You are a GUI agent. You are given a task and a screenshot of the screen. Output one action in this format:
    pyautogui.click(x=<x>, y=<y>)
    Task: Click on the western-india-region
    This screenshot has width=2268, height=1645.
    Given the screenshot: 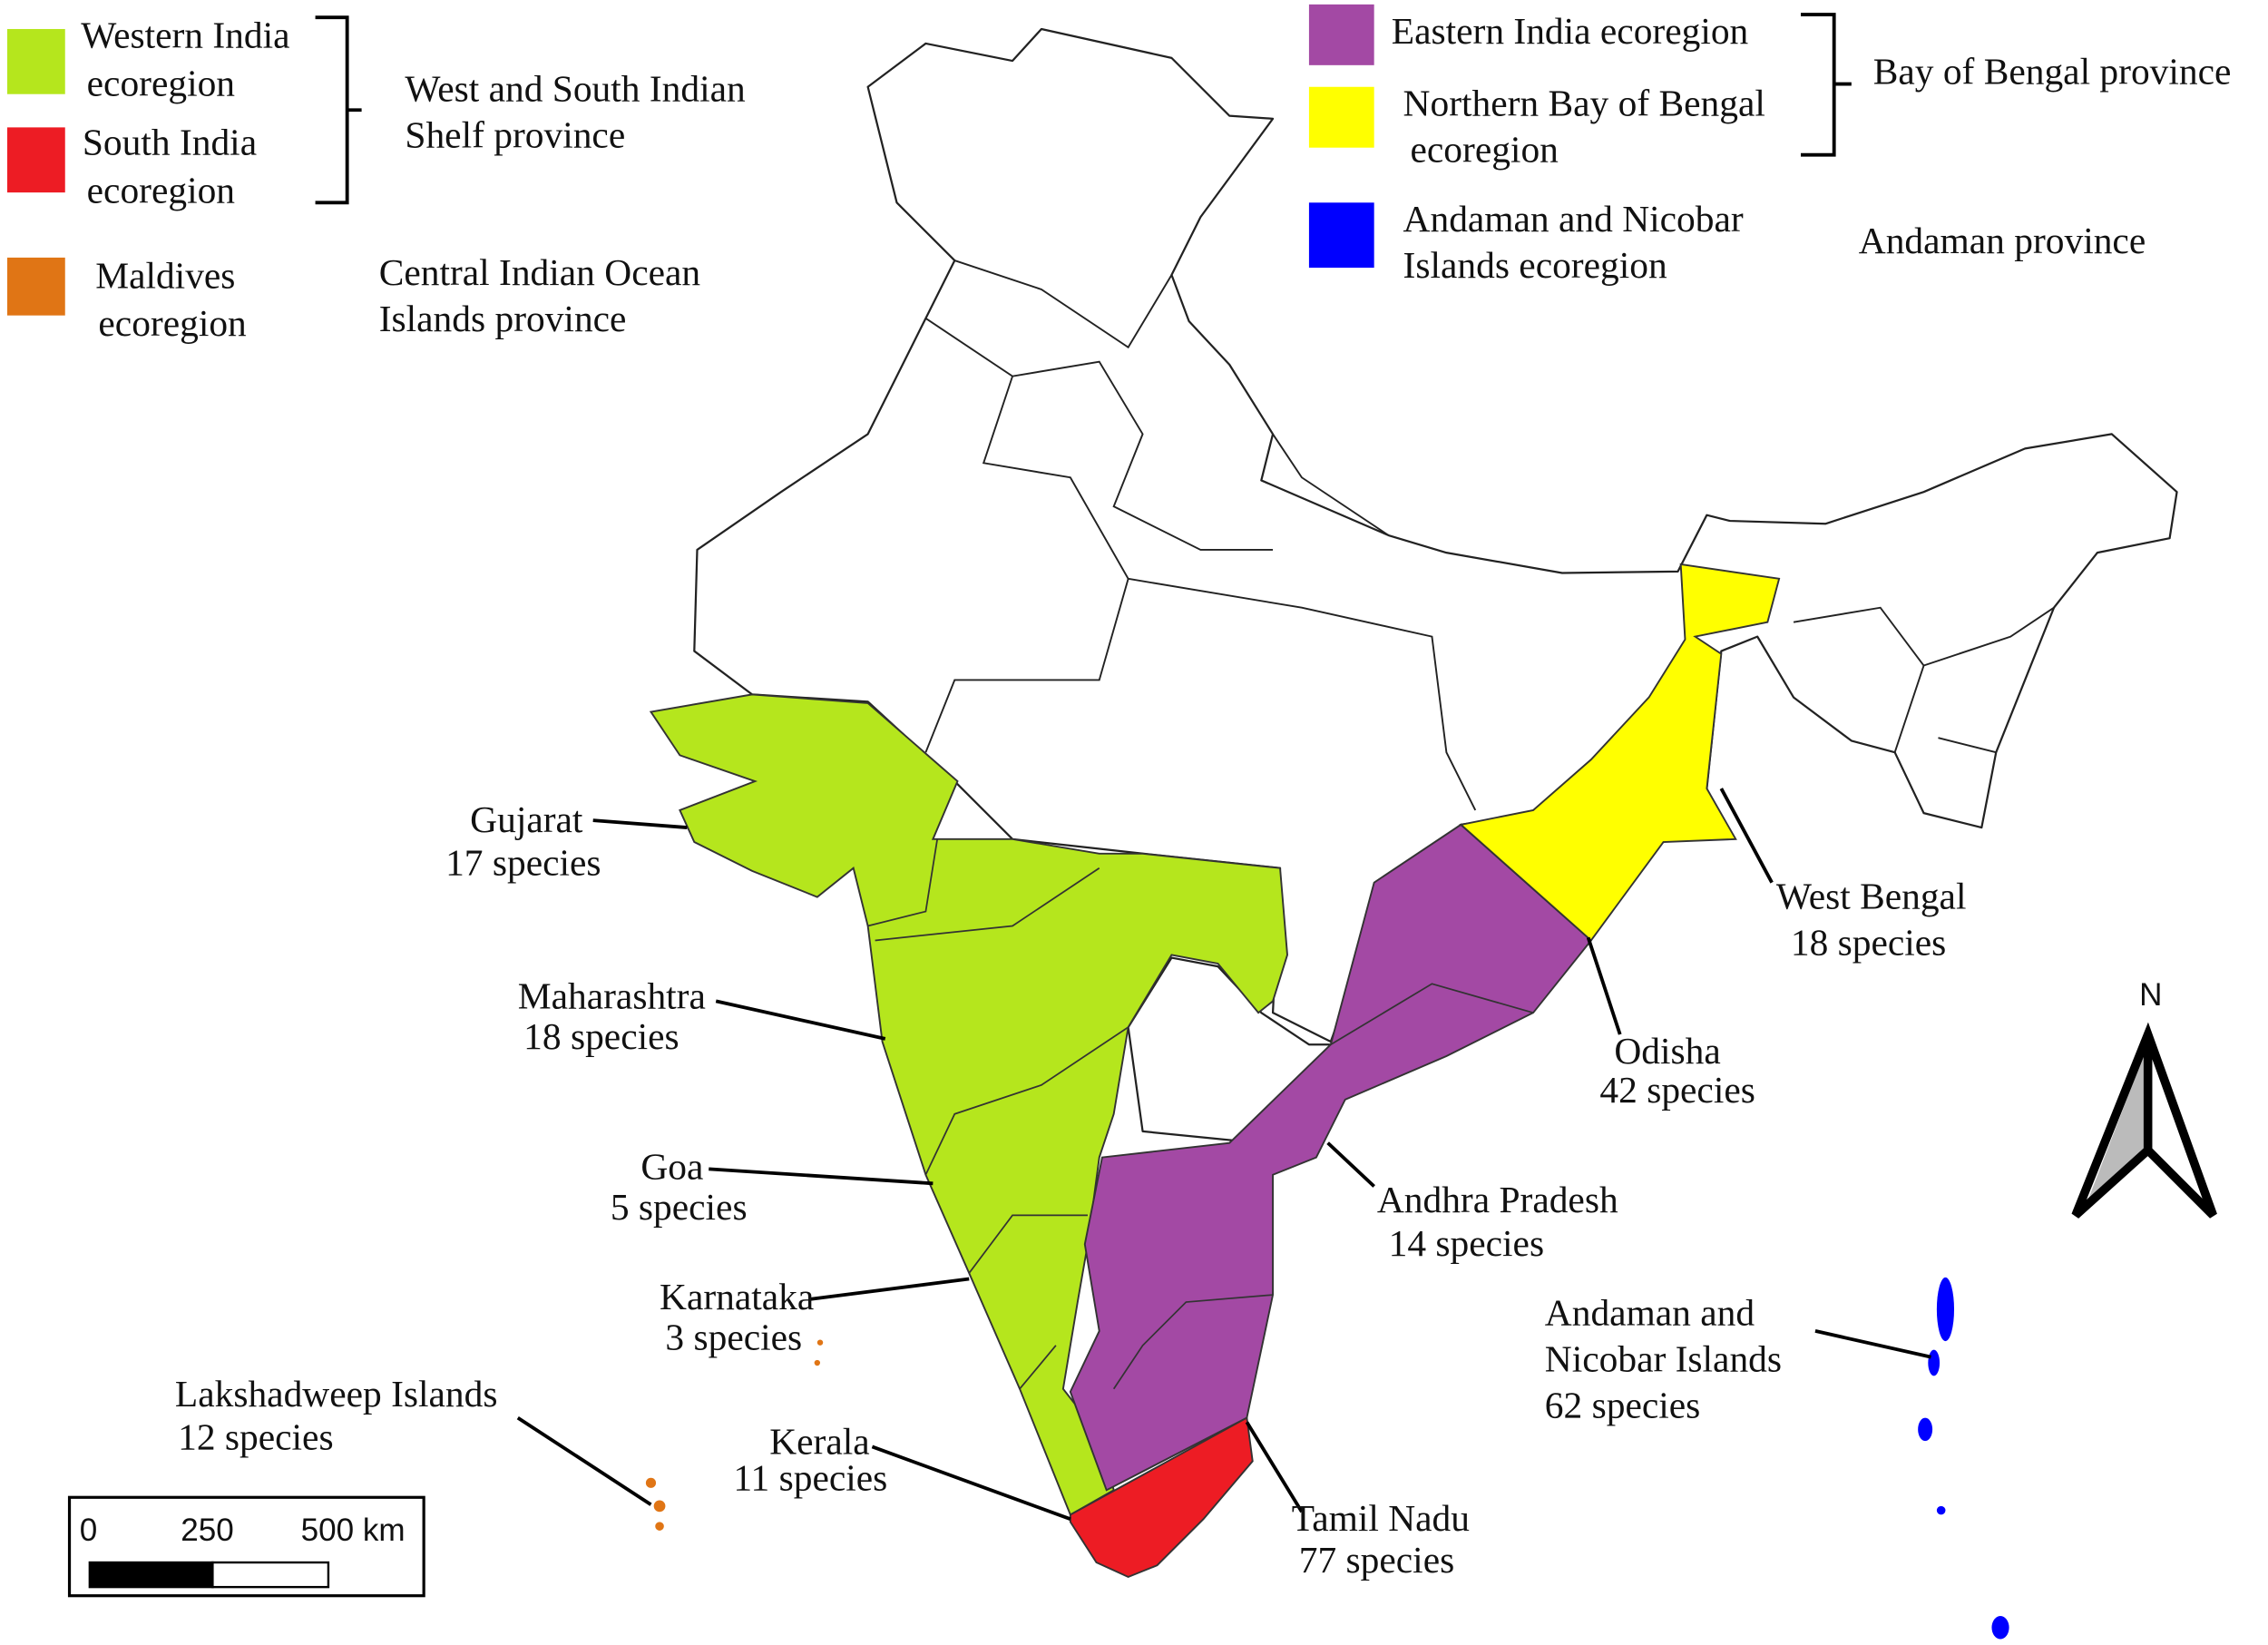 What is the action you would take?
    pyautogui.click(x=969, y=1104)
    